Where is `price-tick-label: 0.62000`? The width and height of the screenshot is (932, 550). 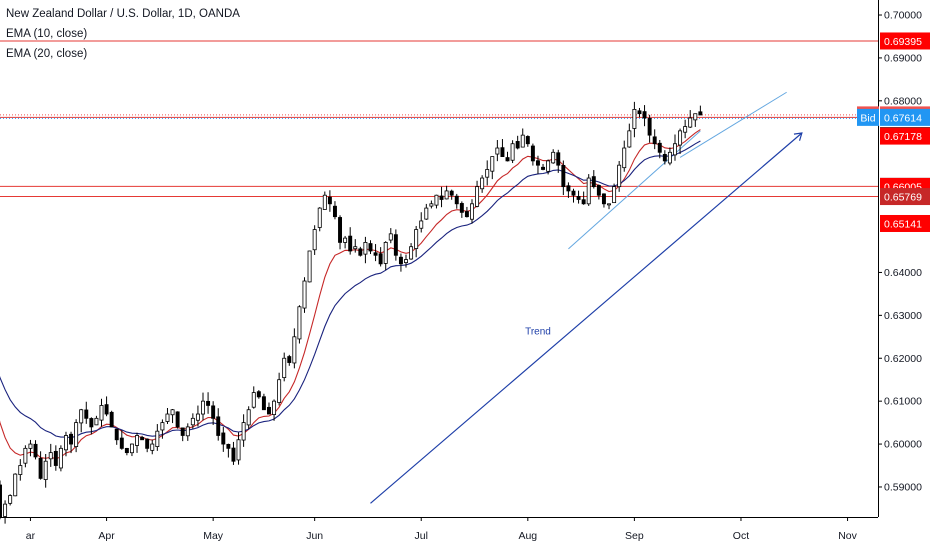
price-tick-label: 0.62000 is located at coordinates (903, 359).